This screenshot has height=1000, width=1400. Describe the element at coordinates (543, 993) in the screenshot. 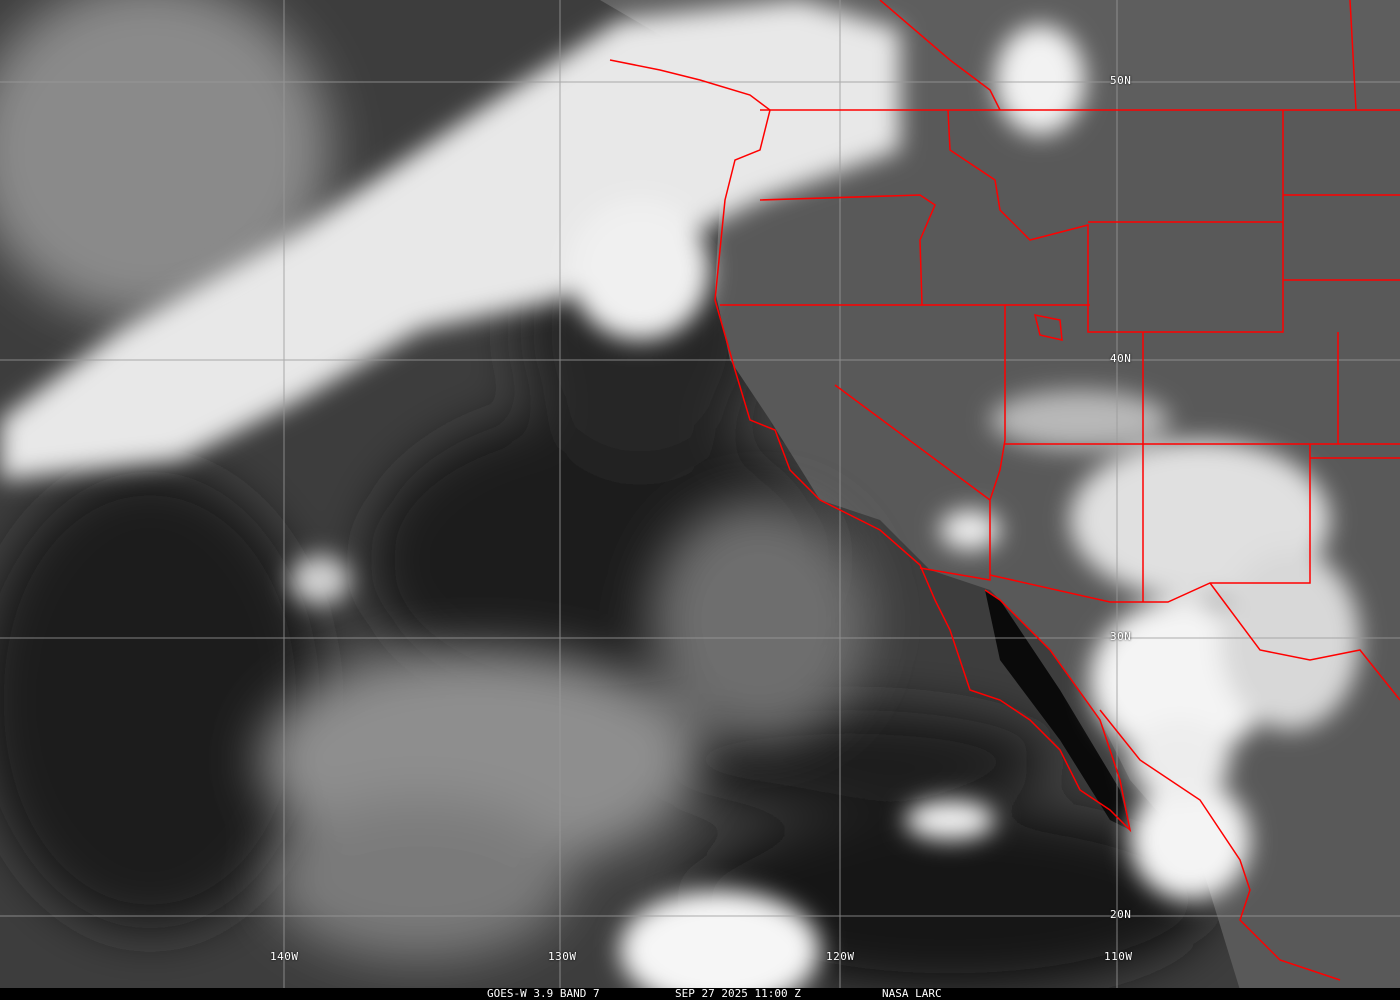

I see `sensor-label: GOES-W 3.9 BAND 7` at that location.